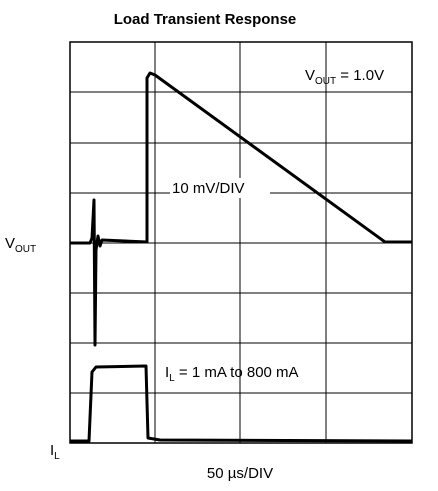  What do you see at coordinates (310, 75) in the screenshot?
I see `annotation-part: V` at bounding box center [310, 75].